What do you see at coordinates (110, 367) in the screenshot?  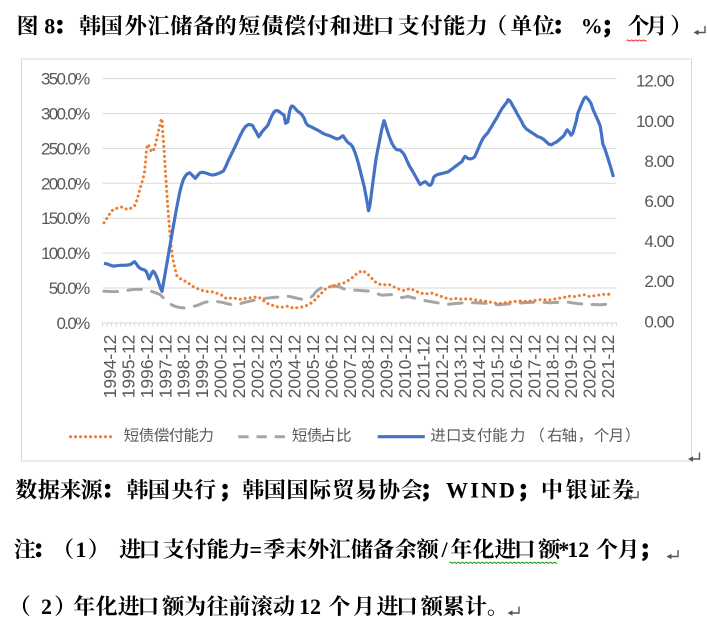 I see `svg-text: 1994-12` at bounding box center [110, 367].